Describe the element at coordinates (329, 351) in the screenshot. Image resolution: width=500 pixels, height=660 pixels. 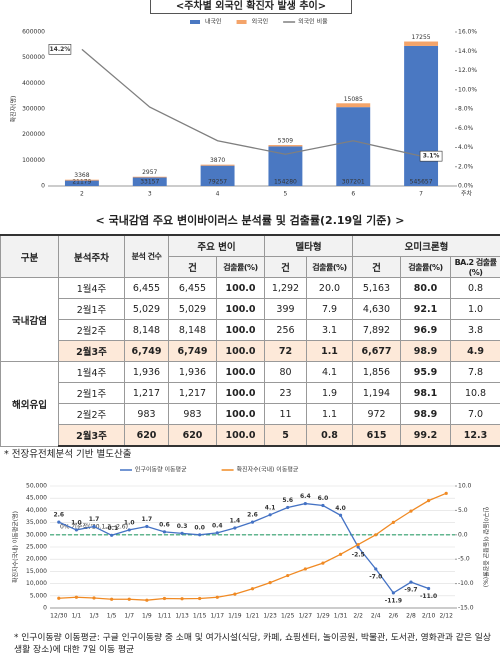
I see `table-cell: 1.1` at that location.